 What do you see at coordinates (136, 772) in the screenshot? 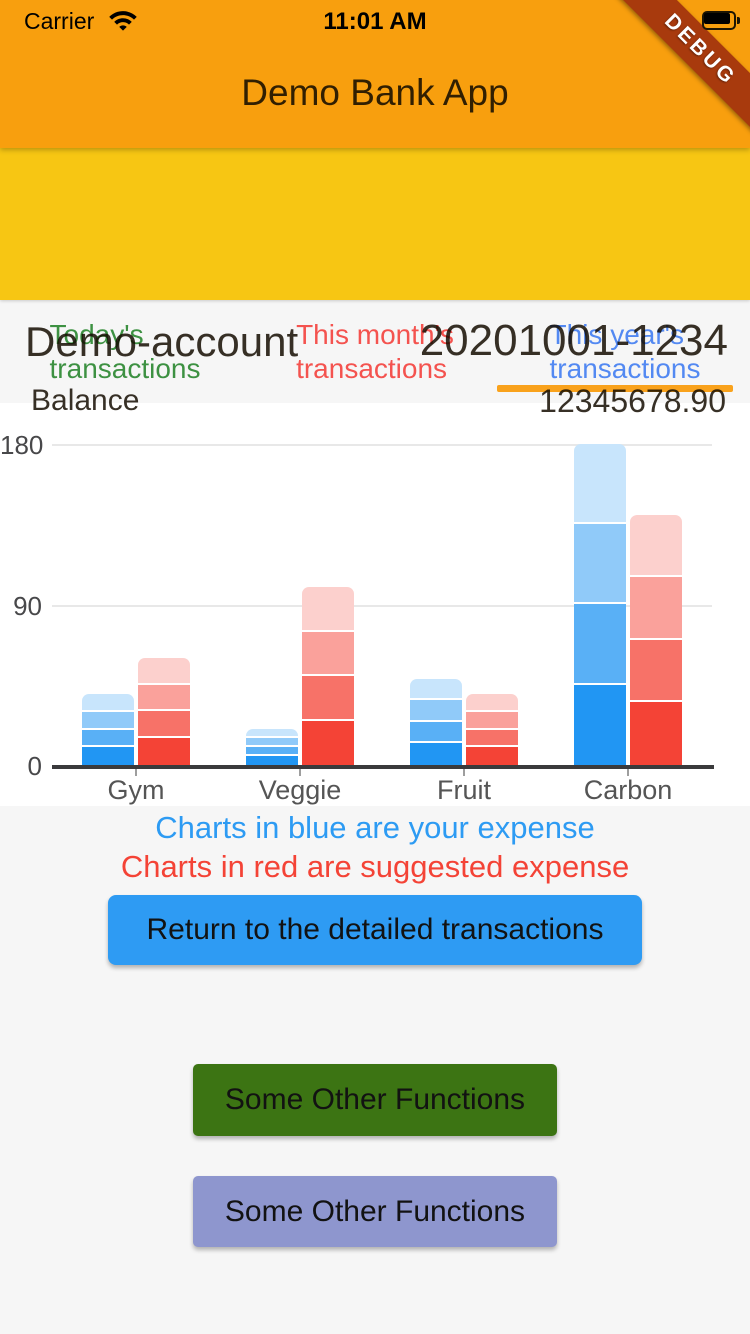
I see `category-tick-gym` at bounding box center [136, 772].